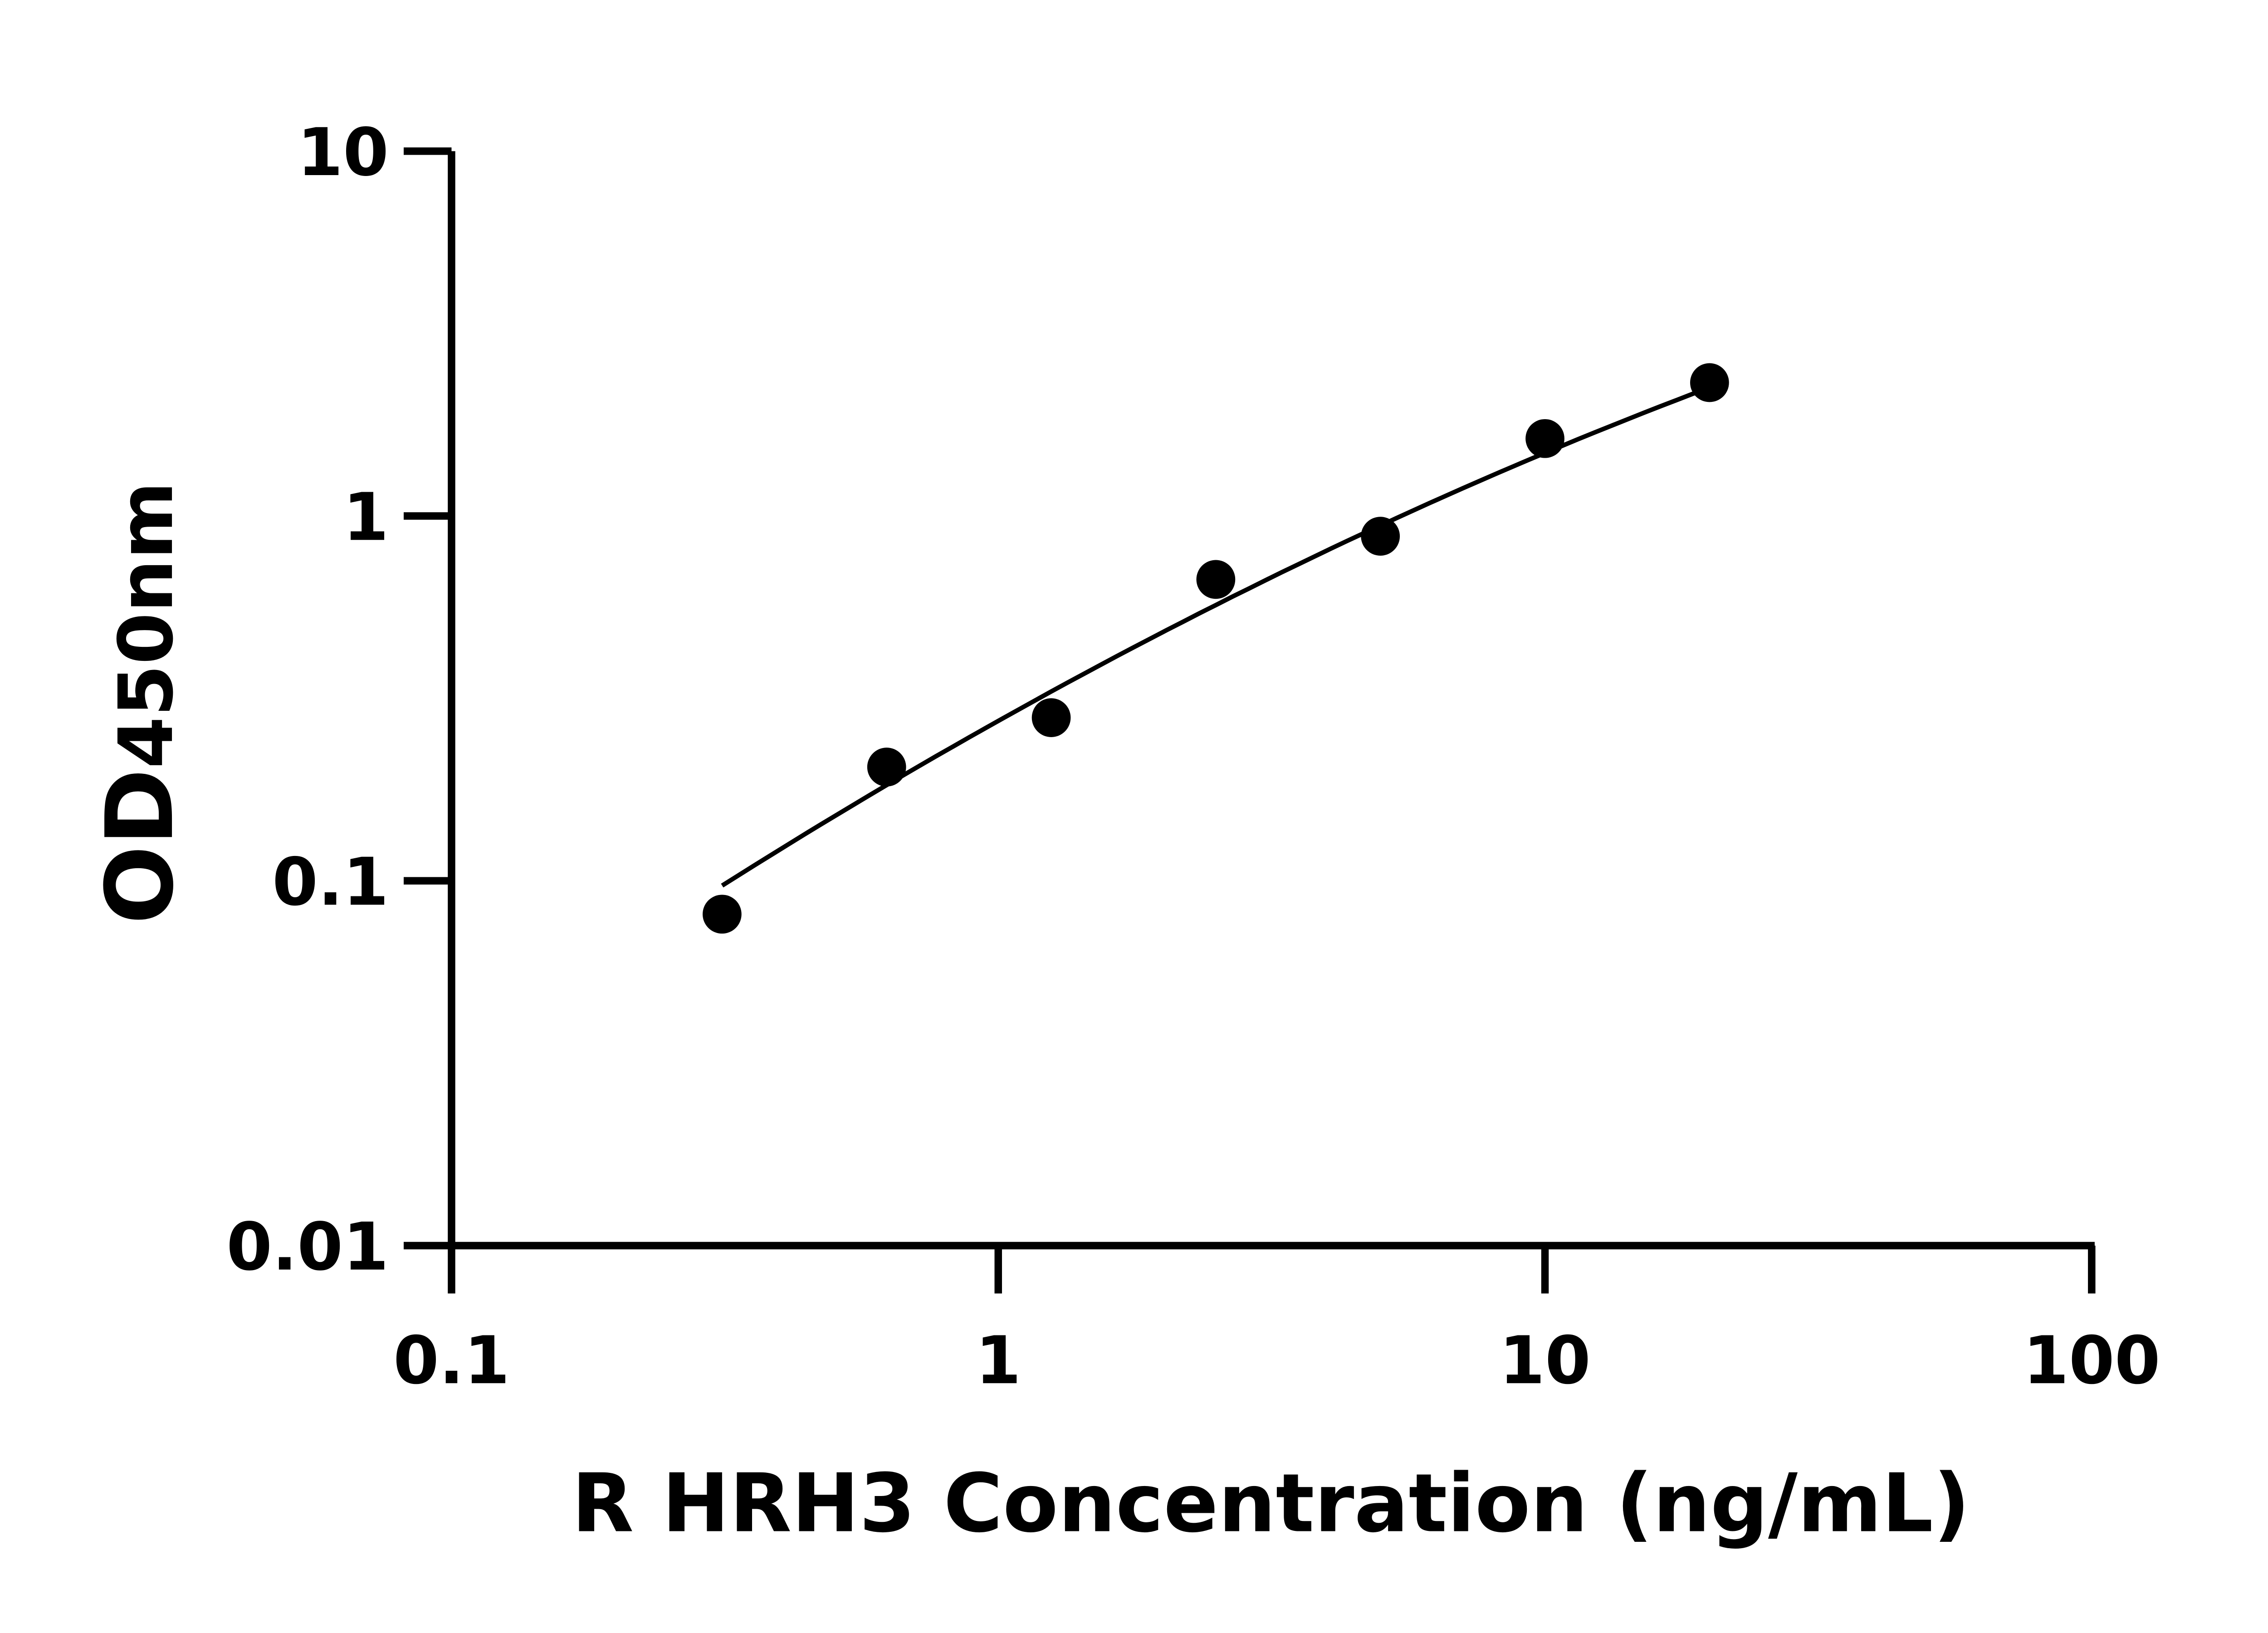 This screenshot has height=1633, width=2268. I want to click on y-tick-label: 10, so click(343, 152).